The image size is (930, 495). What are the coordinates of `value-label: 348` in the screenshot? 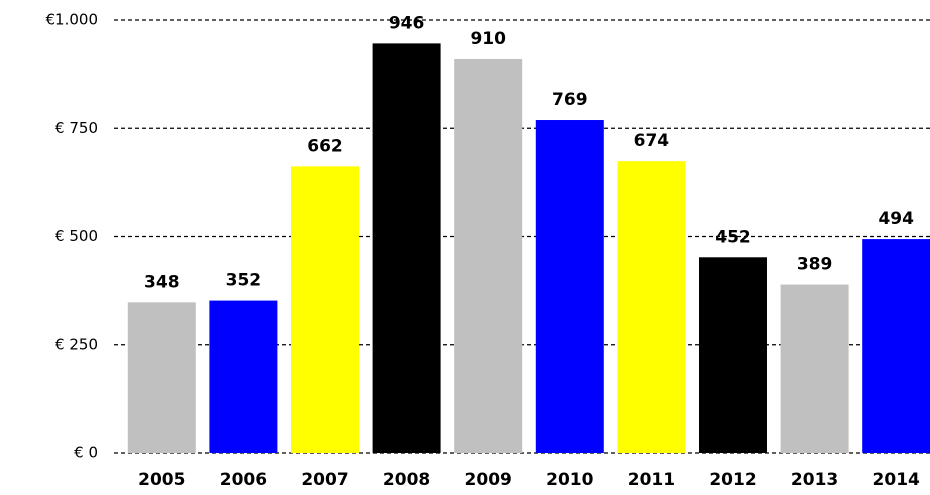 It's located at (162, 282).